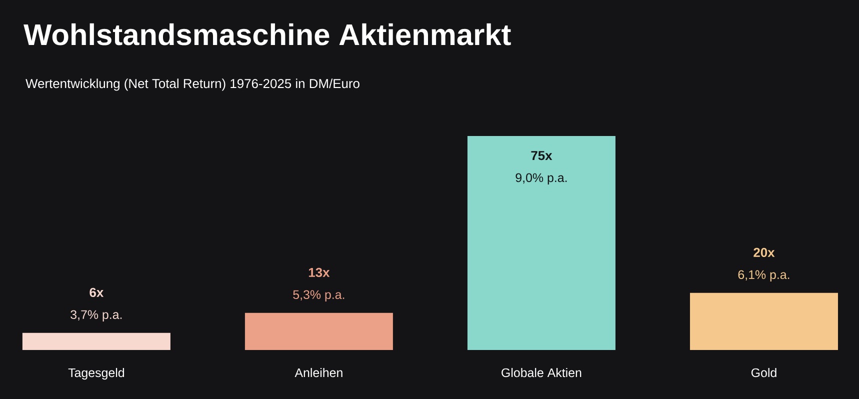 Image resolution: width=859 pixels, height=399 pixels. What do you see at coordinates (318, 373) in the screenshot?
I see `x-tick-label: Anleihen` at bounding box center [318, 373].